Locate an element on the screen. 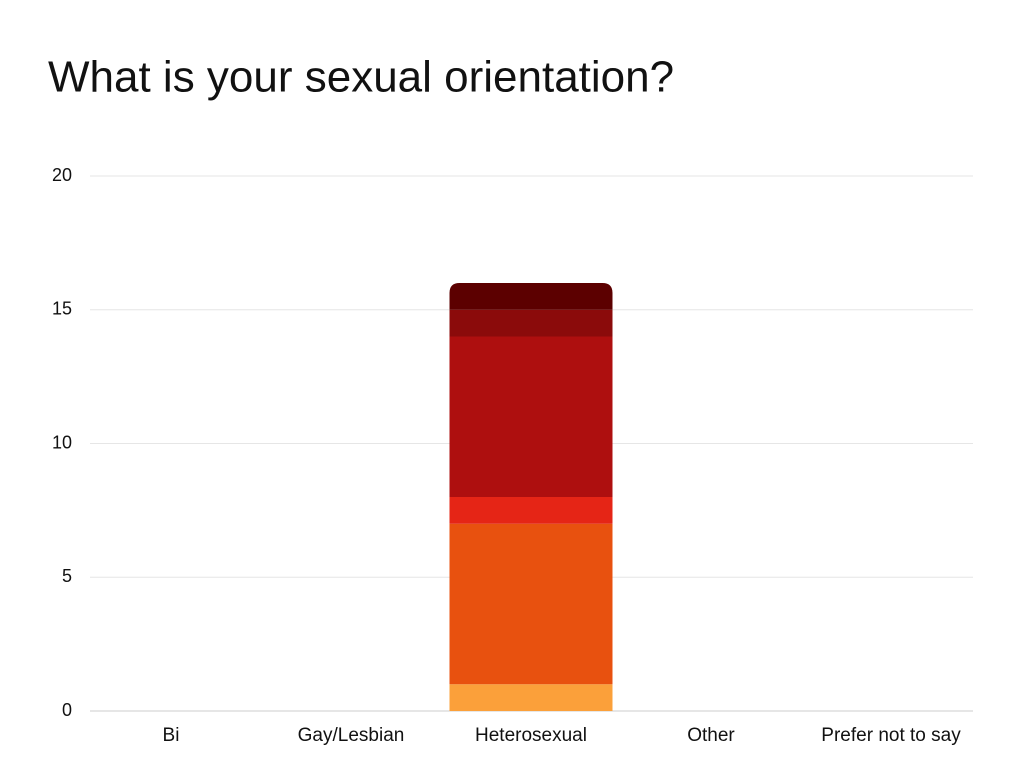 The image size is (1024, 768). y-tick-label: 15 is located at coordinates (62, 309).